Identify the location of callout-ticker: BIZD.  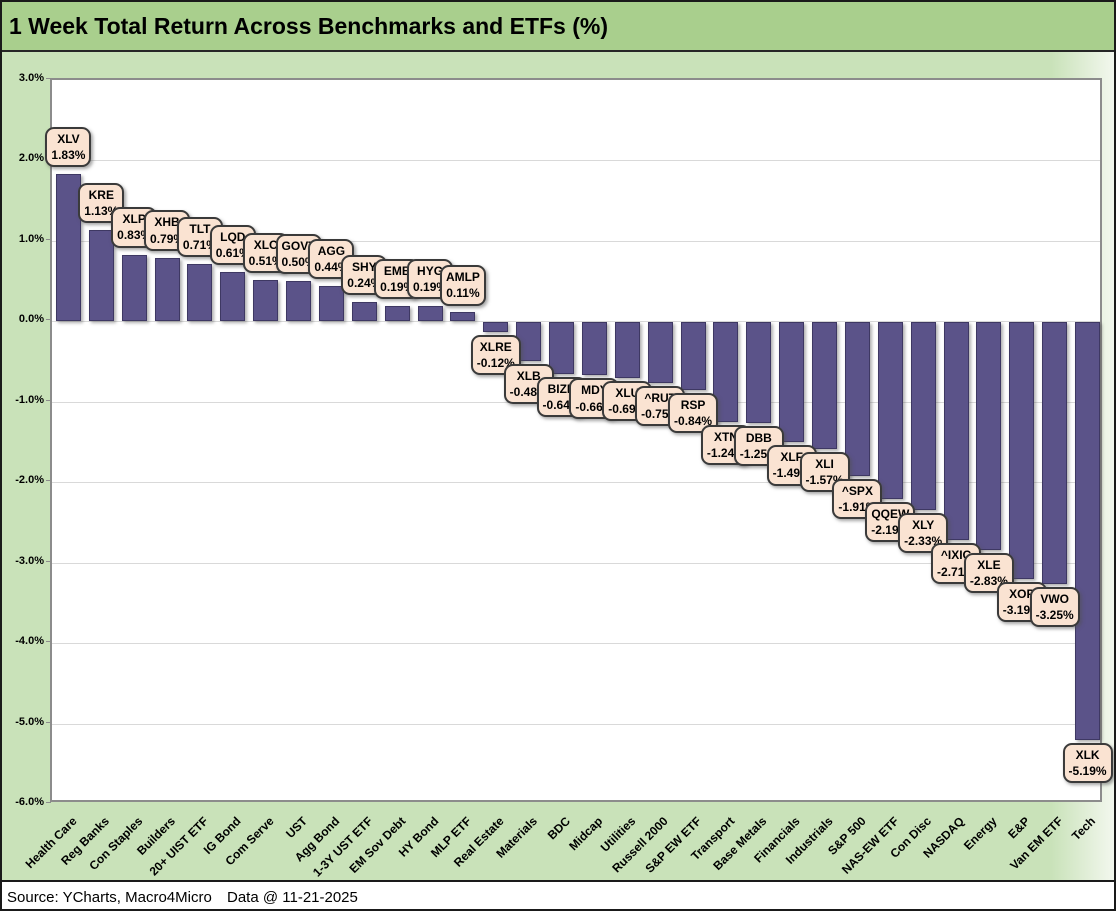
(561, 388).